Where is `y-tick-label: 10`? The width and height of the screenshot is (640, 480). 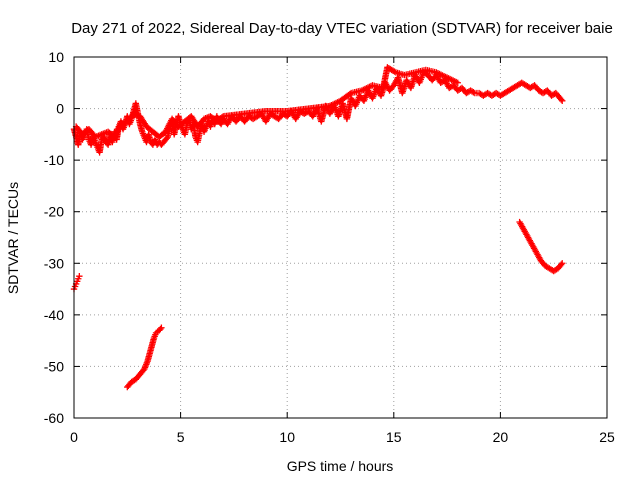
y-tick-label: 10 is located at coordinates (56, 57).